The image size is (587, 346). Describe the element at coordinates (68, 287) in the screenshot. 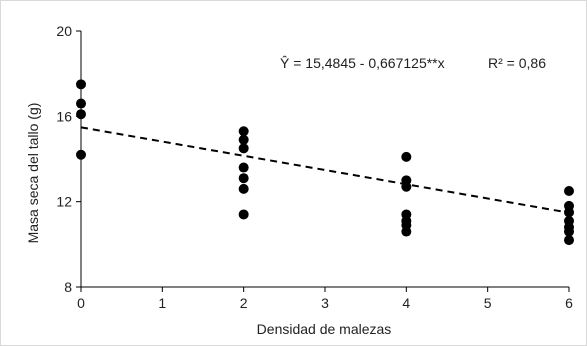

I see `y-tick-label: 8` at that location.